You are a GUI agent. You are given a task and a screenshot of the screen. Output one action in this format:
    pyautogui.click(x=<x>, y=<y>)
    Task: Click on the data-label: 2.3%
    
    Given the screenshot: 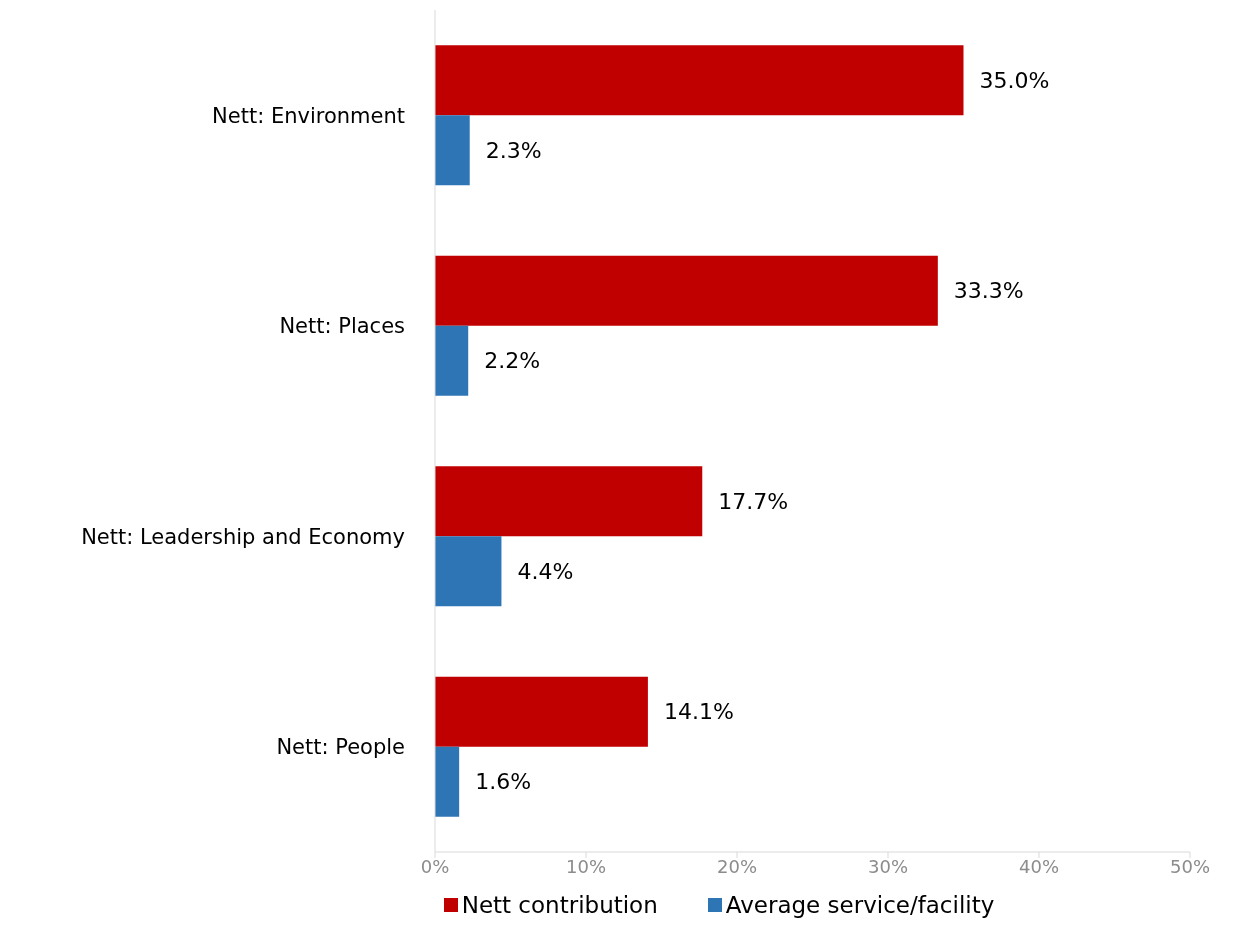 What is the action you would take?
    pyautogui.click(x=513, y=150)
    